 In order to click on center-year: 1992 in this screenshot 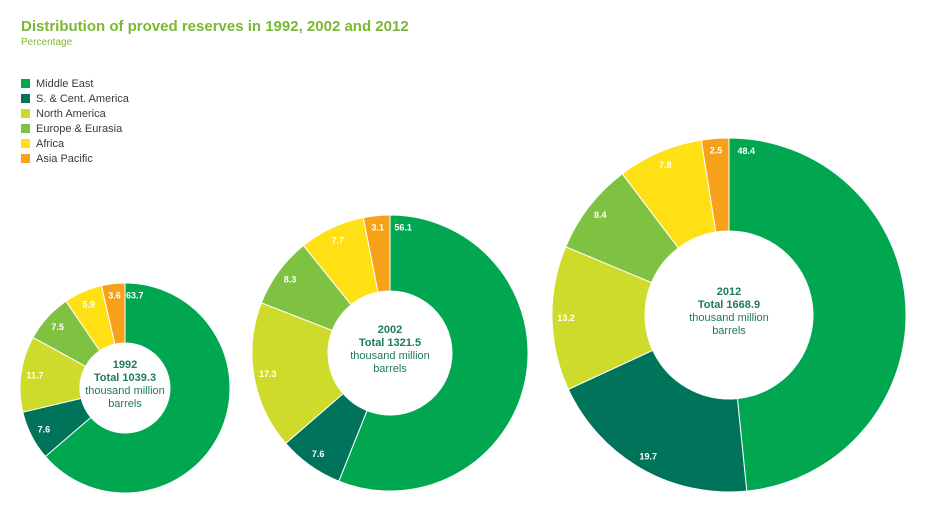, I will do `click(125, 365)`.